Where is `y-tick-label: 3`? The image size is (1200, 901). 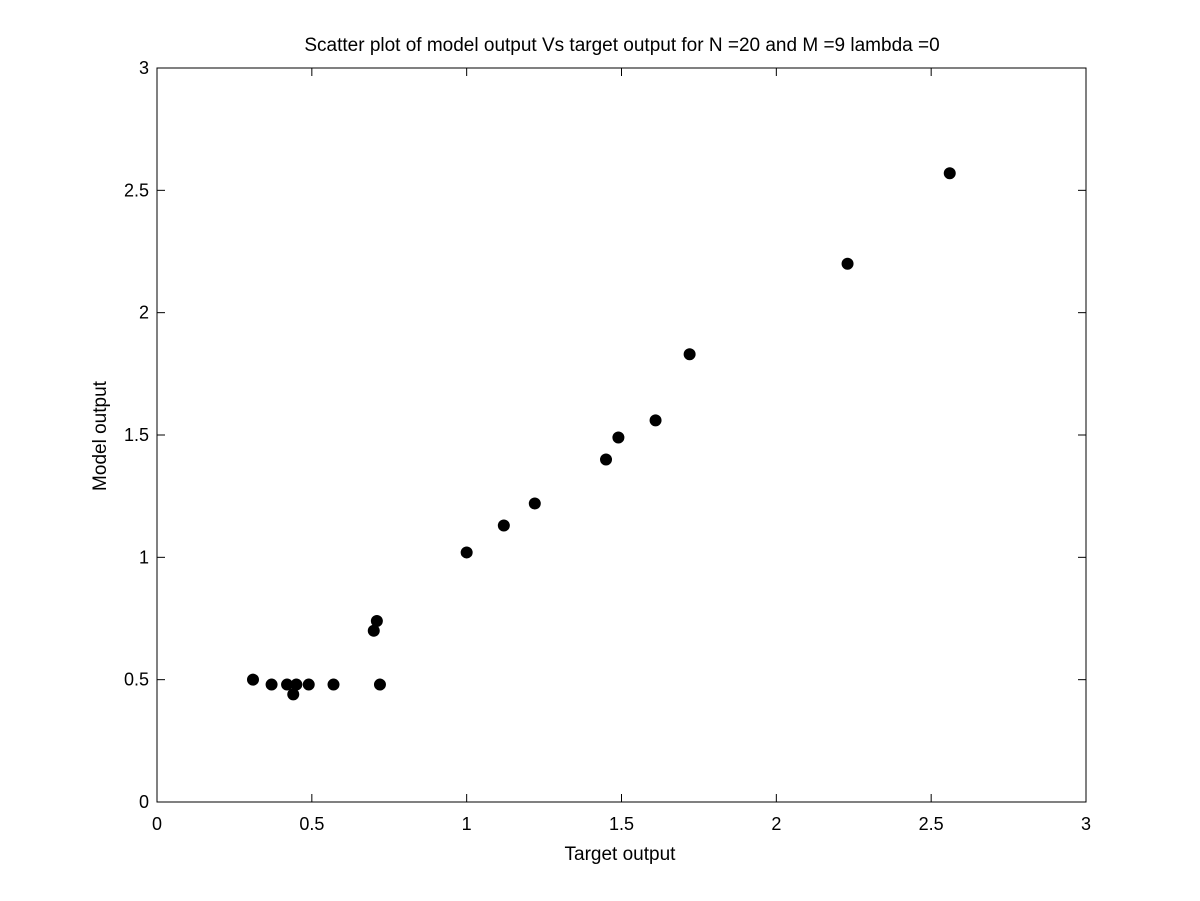 y-tick-label: 3 is located at coordinates (144, 68).